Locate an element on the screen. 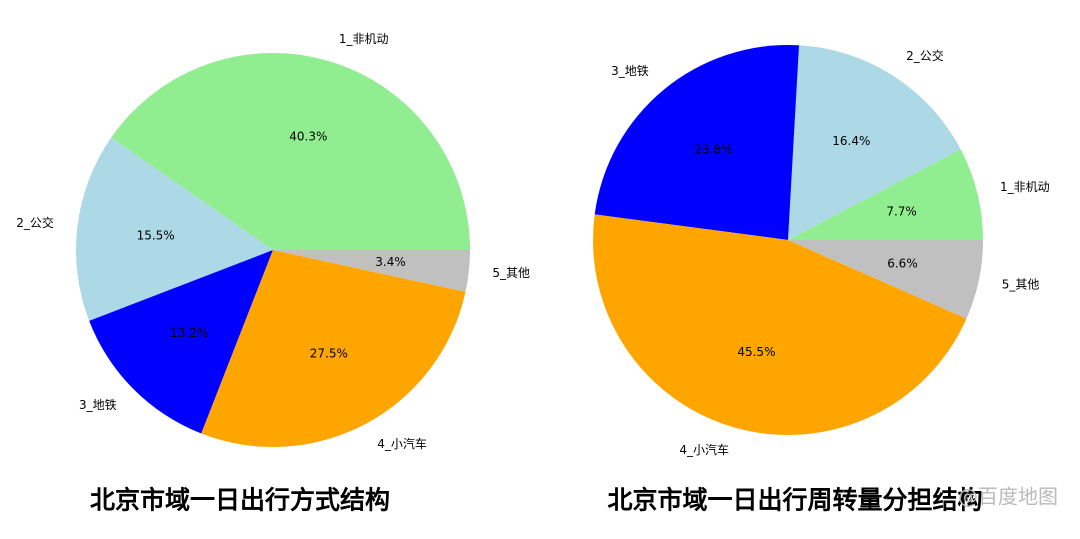 This screenshot has height=539, width=1080. value-label: 16.4% is located at coordinates (851, 141).